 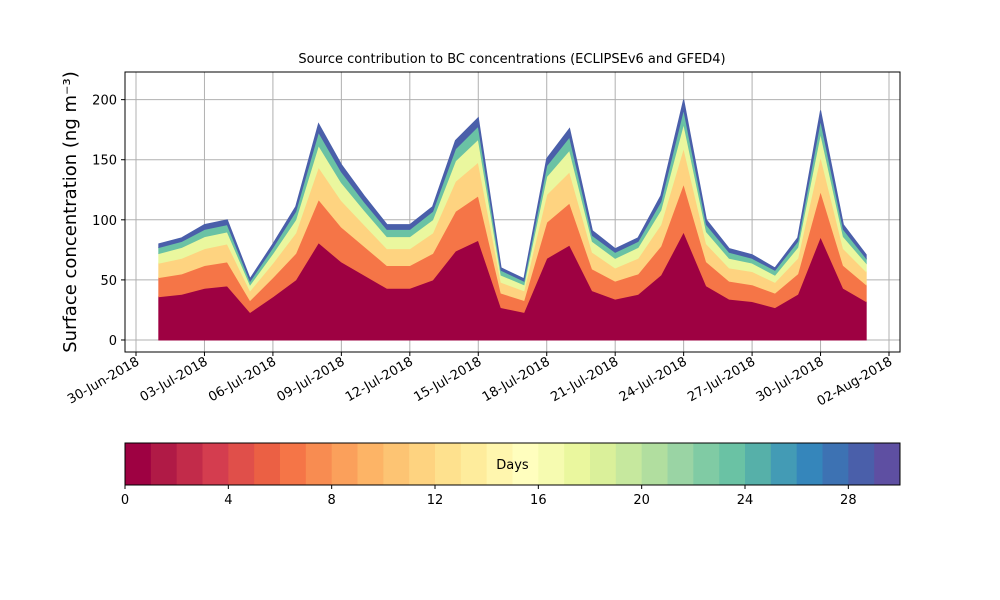 I want to click on x-tick-label: 30-Jun-2018, so click(x=103, y=380).